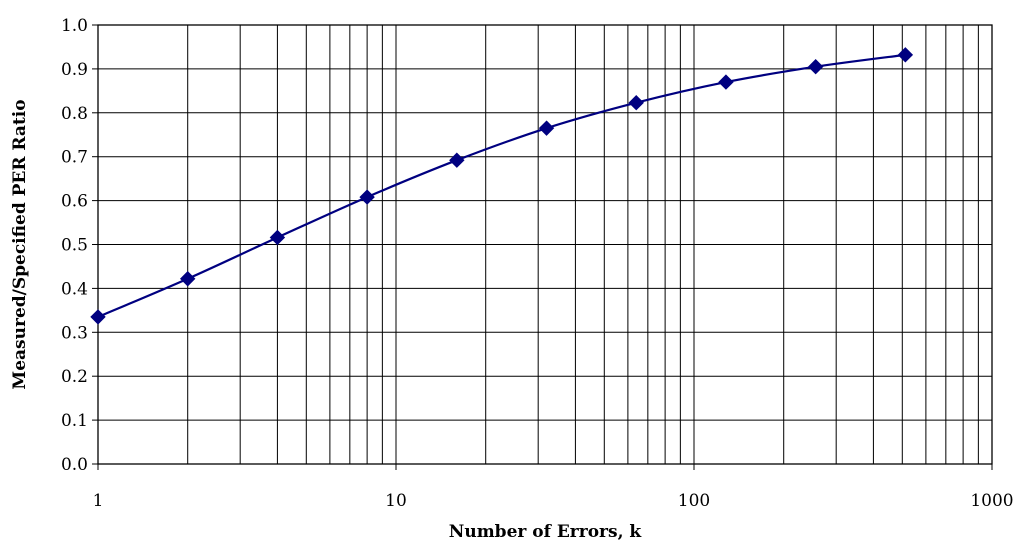 This screenshot has width=1019, height=548. What do you see at coordinates (74, 333) in the screenshot?
I see `y-tick-label: 0.3` at bounding box center [74, 333].